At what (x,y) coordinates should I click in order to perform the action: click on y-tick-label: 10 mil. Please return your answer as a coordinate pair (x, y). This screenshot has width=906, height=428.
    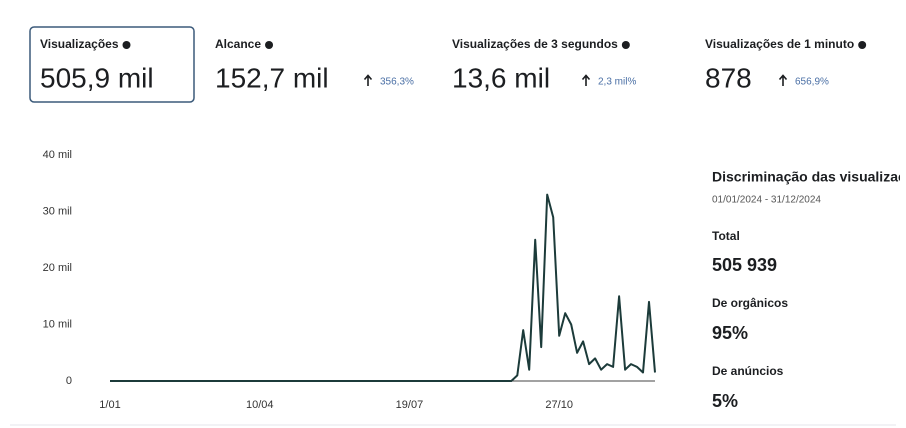
    Looking at the image, I should click on (57, 324).